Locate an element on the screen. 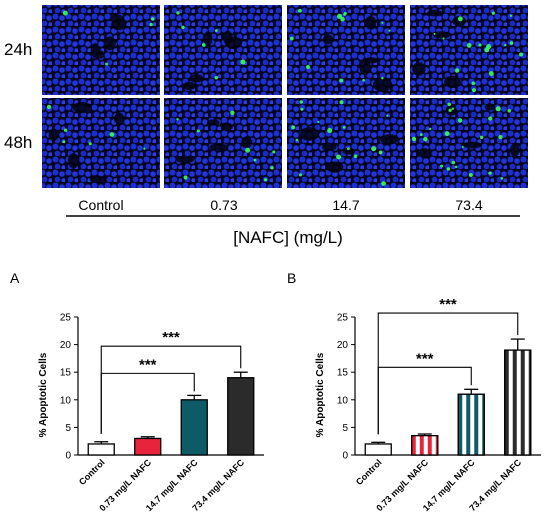 This screenshot has height=531, width=550. row-label-48h: 48h is located at coordinates (18, 142).